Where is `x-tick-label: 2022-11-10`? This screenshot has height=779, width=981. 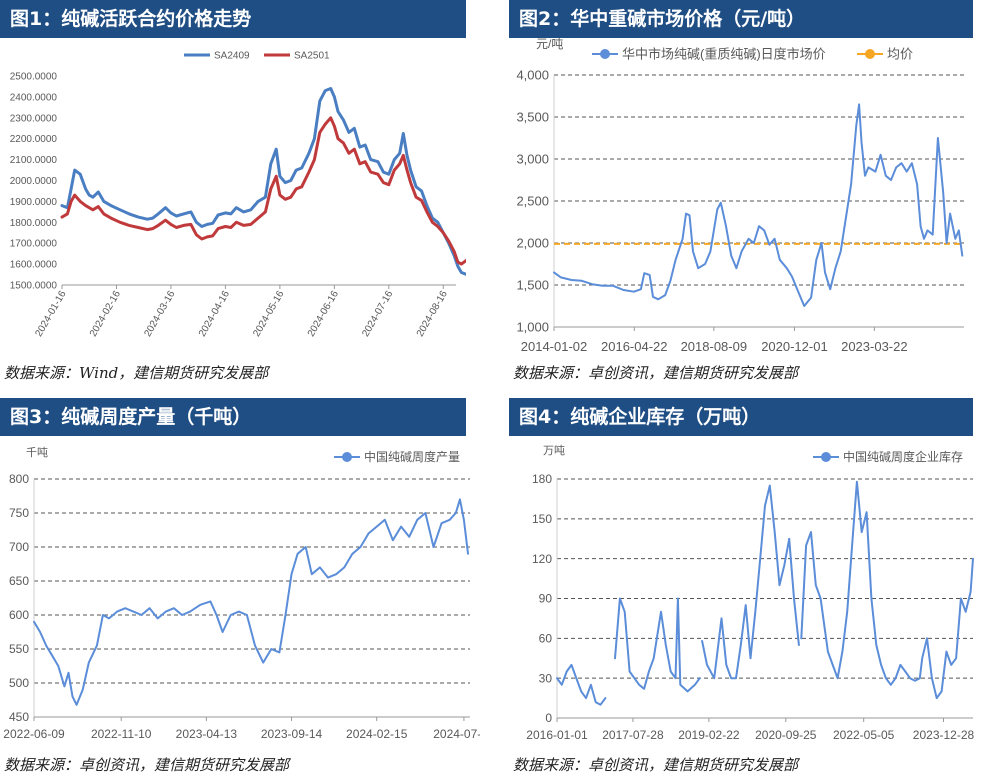 x-tick-label: 2022-11-10 is located at coordinates (121, 734).